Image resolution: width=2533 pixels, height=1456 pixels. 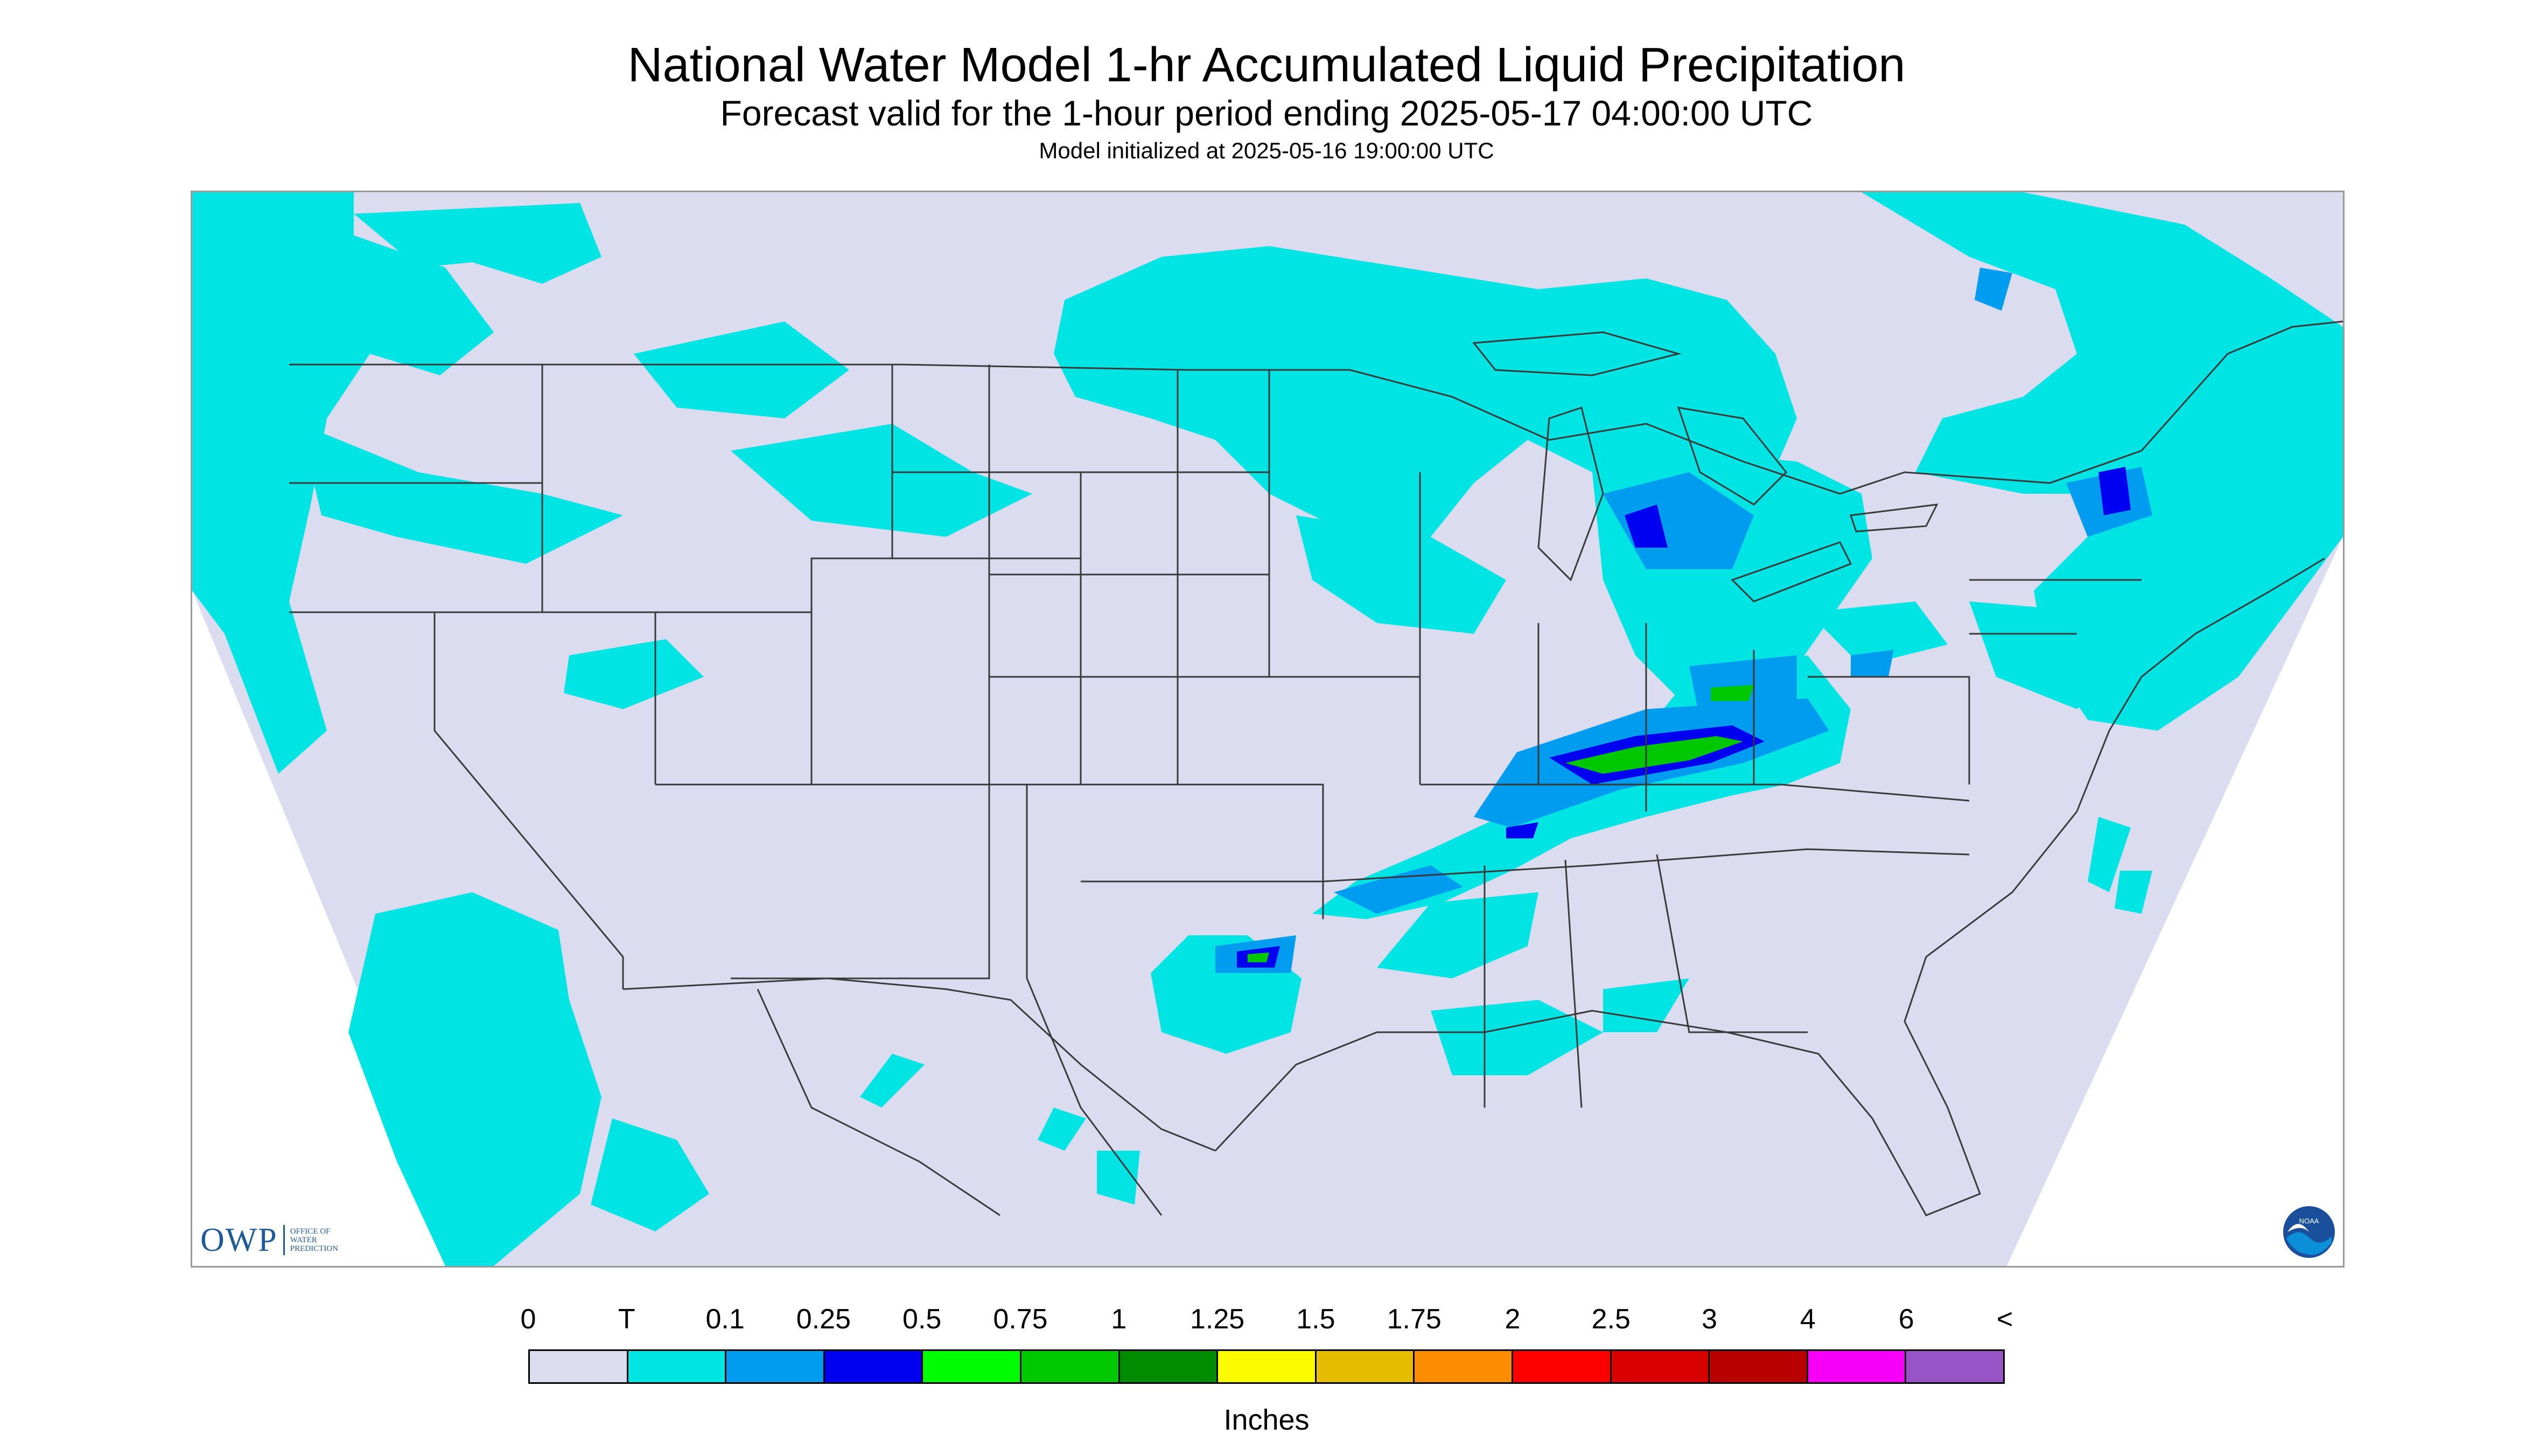 I want to click on owp-logo-line: PREDICTION, so click(x=314, y=1248).